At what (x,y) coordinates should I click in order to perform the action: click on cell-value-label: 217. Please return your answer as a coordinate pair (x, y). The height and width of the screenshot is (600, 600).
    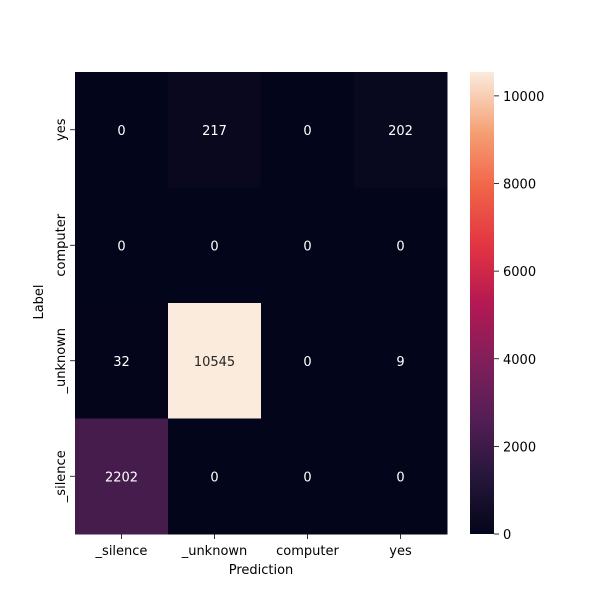
    Looking at the image, I should click on (214, 131).